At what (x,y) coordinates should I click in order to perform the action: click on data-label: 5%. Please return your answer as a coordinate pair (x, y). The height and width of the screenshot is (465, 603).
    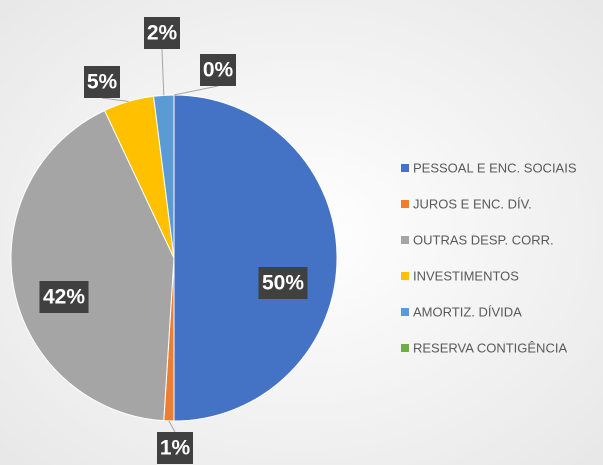
    Looking at the image, I should click on (102, 82).